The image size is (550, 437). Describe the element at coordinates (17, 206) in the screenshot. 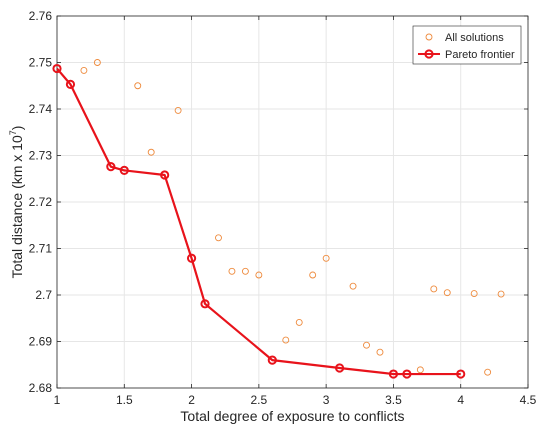

I see `y-axis-label-base: Total distance (km x 10` at that location.